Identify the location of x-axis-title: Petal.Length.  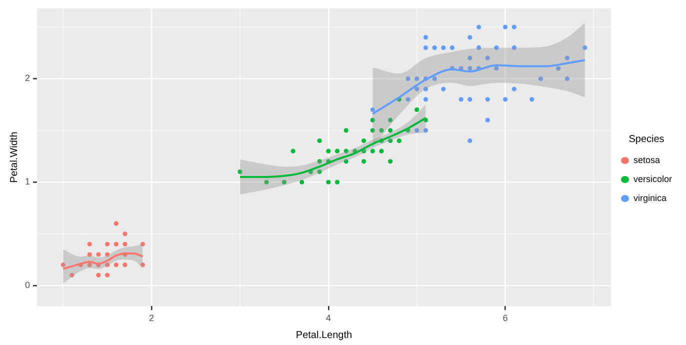
(324, 335).